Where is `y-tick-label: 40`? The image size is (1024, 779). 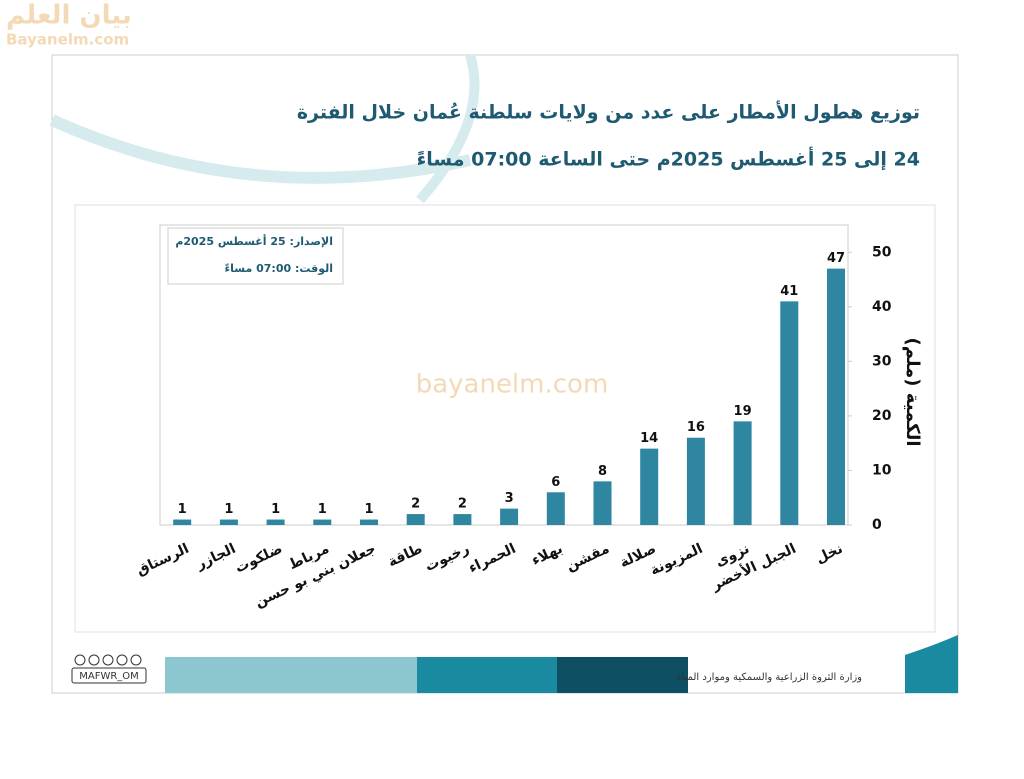 y-tick-label: 40 is located at coordinates (882, 307).